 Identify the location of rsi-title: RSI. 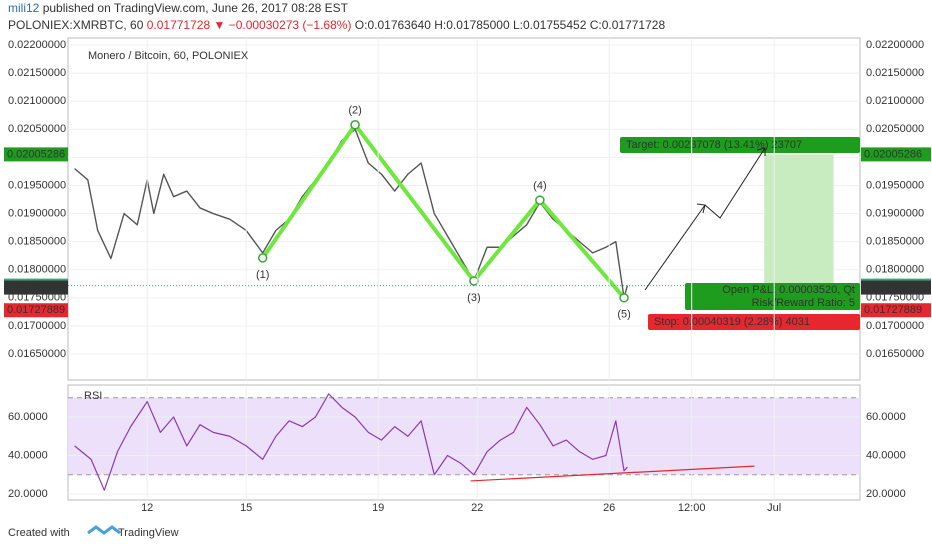
(93, 396).